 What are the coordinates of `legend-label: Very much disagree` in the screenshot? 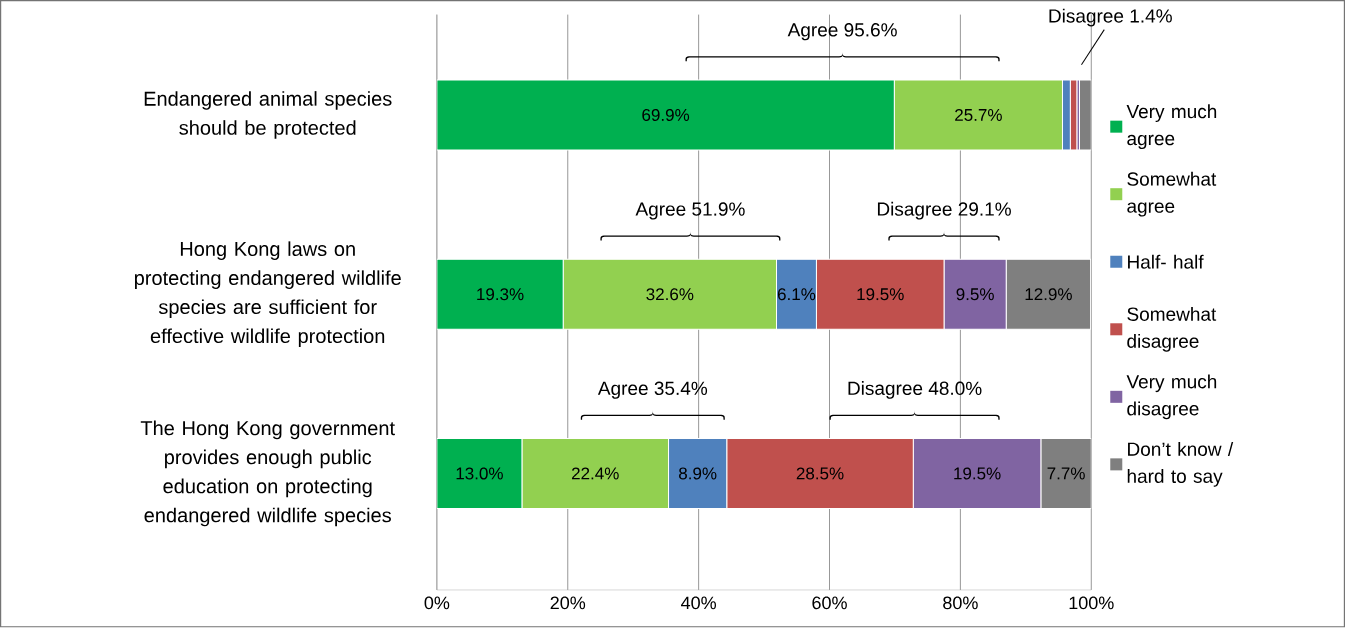 It's located at (1171, 397).